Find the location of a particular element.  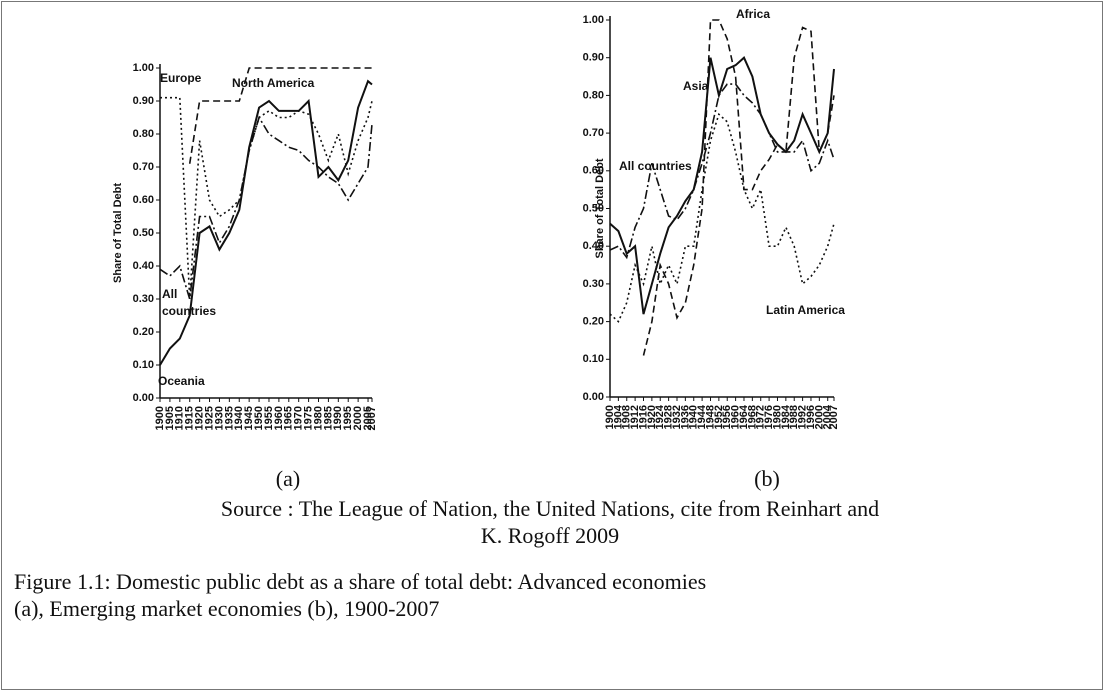

x-tick-label: 1984 is located at coordinates (786, 416).